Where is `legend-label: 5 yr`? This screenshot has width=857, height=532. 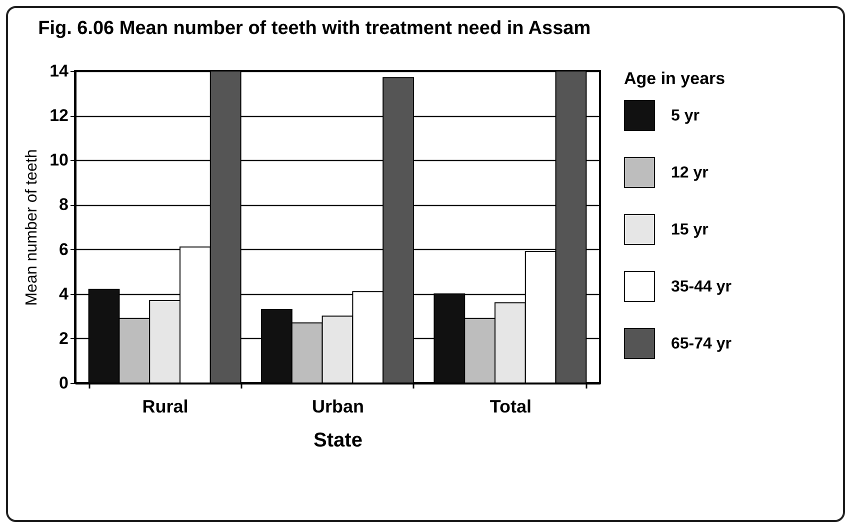
legend-label: 5 yr is located at coordinates (685, 116).